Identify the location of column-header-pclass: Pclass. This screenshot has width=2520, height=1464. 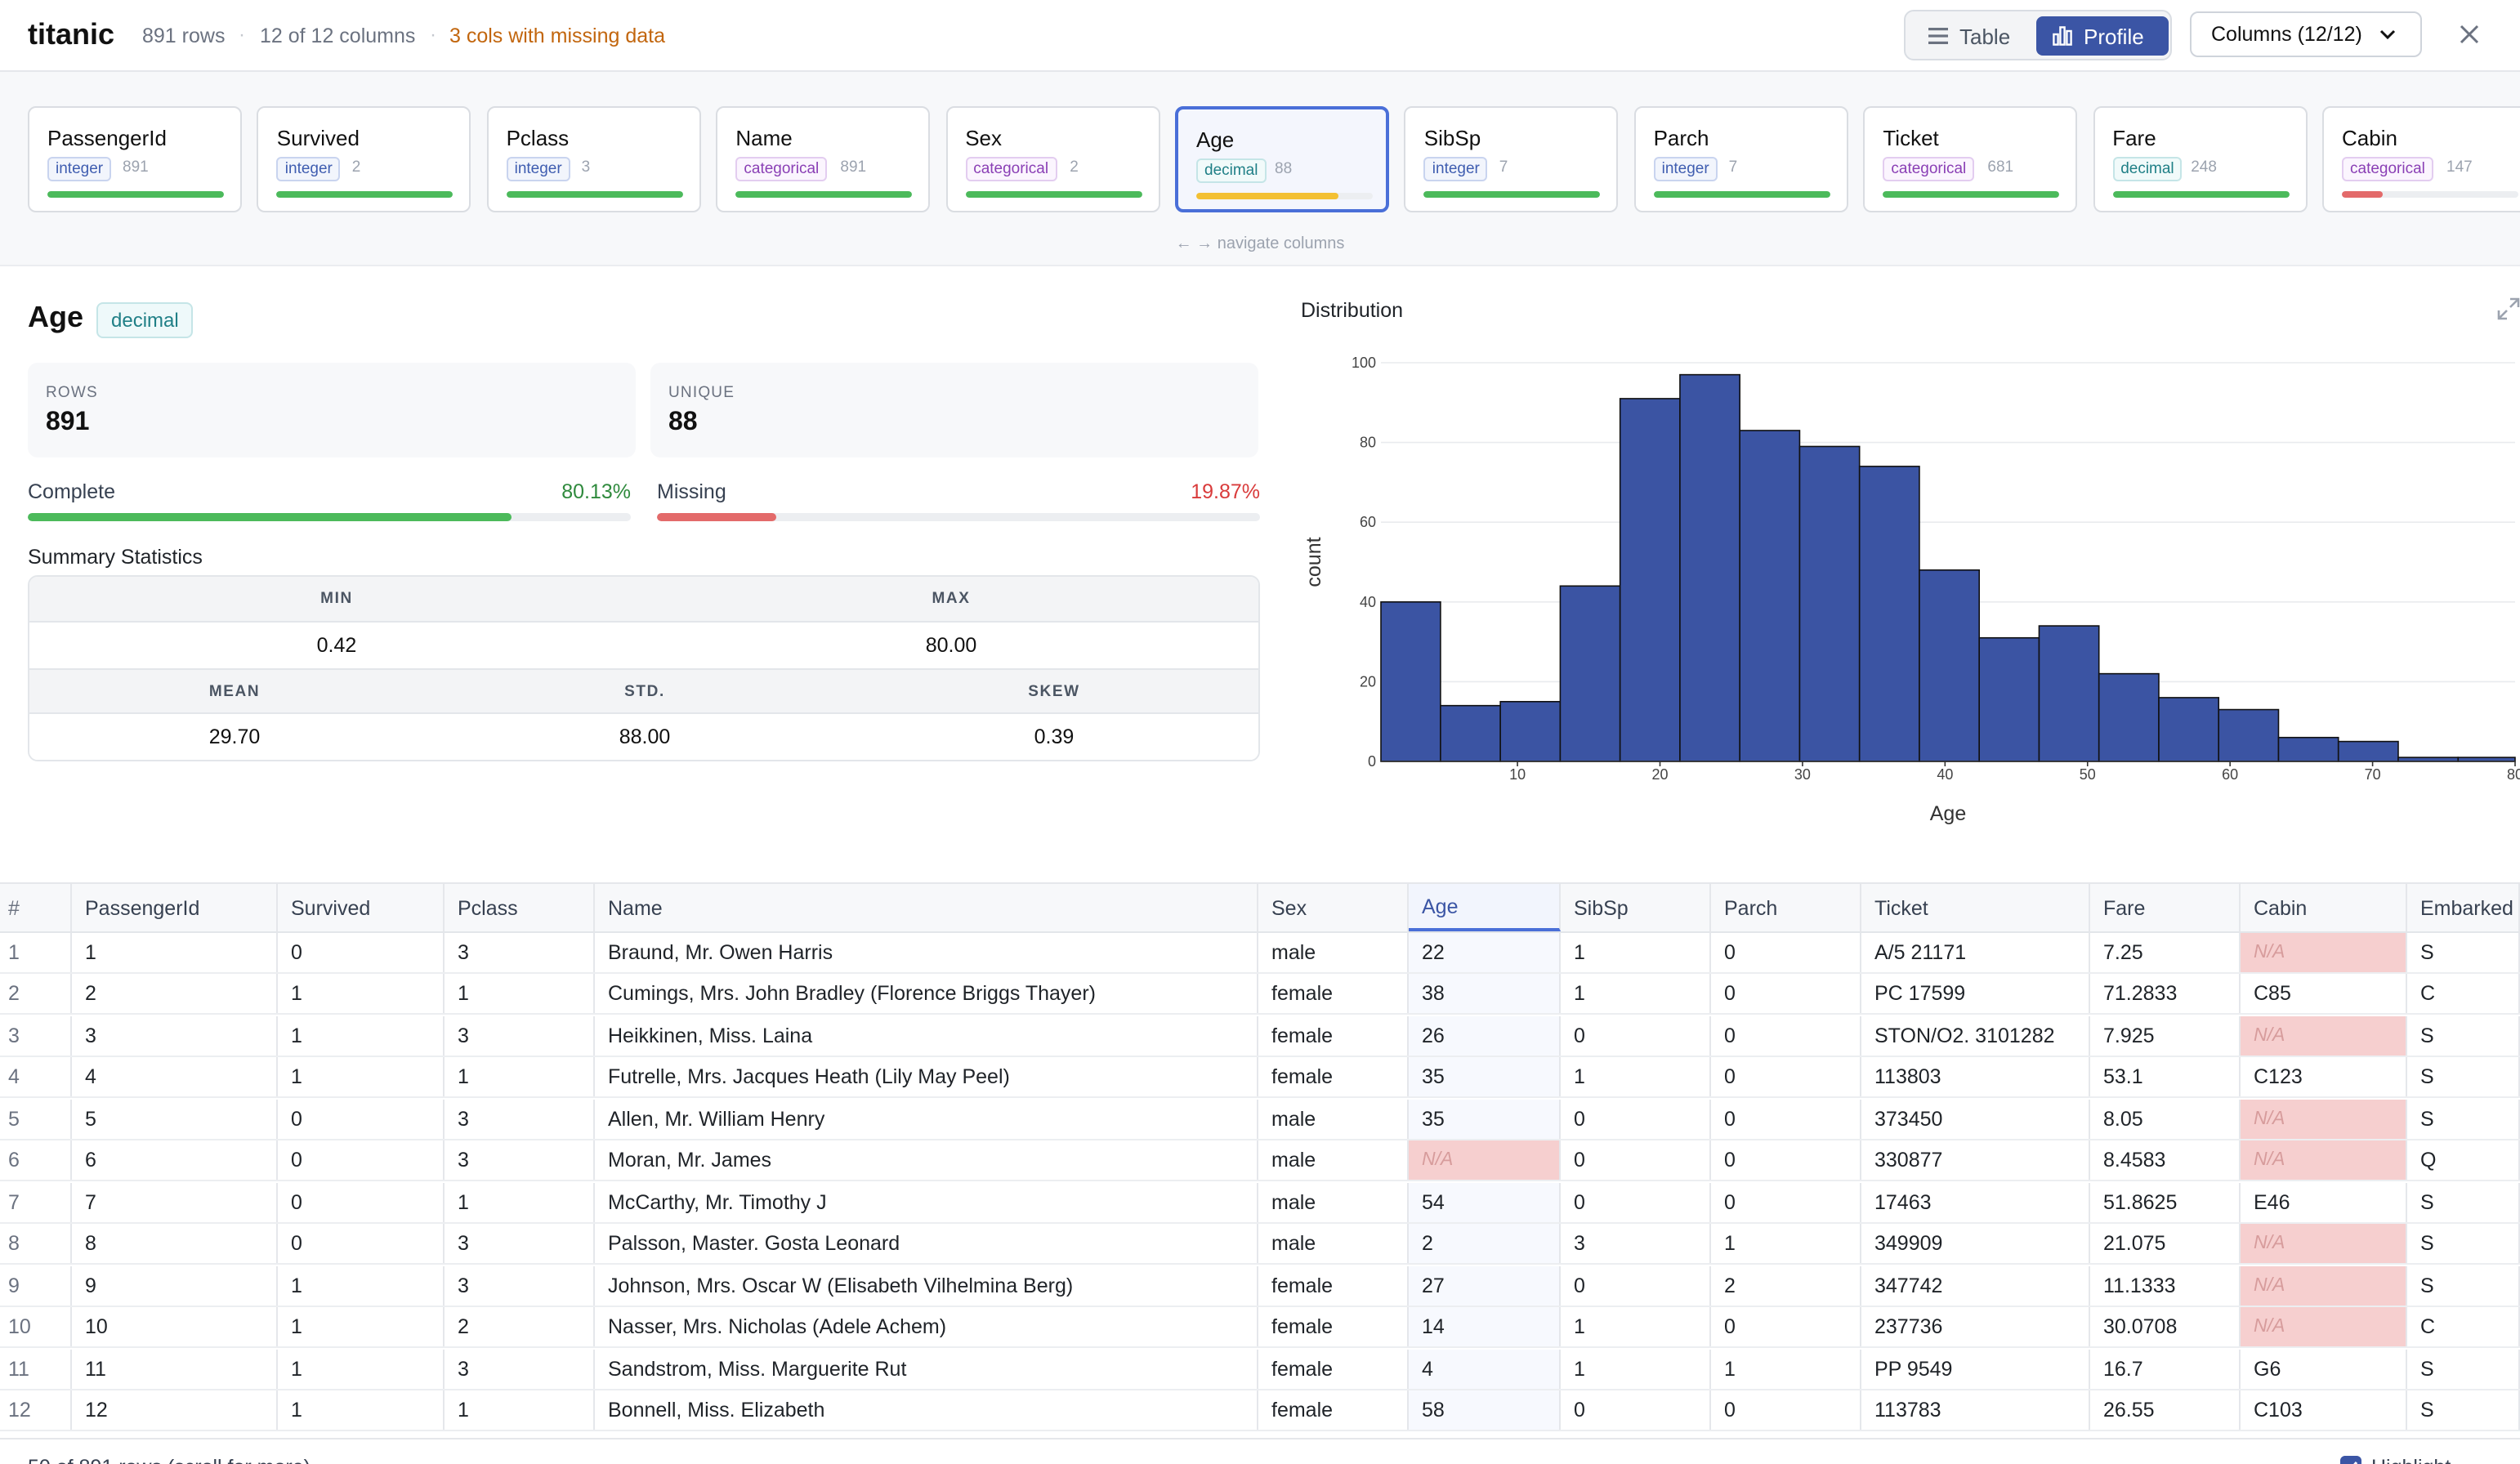
(520, 907).